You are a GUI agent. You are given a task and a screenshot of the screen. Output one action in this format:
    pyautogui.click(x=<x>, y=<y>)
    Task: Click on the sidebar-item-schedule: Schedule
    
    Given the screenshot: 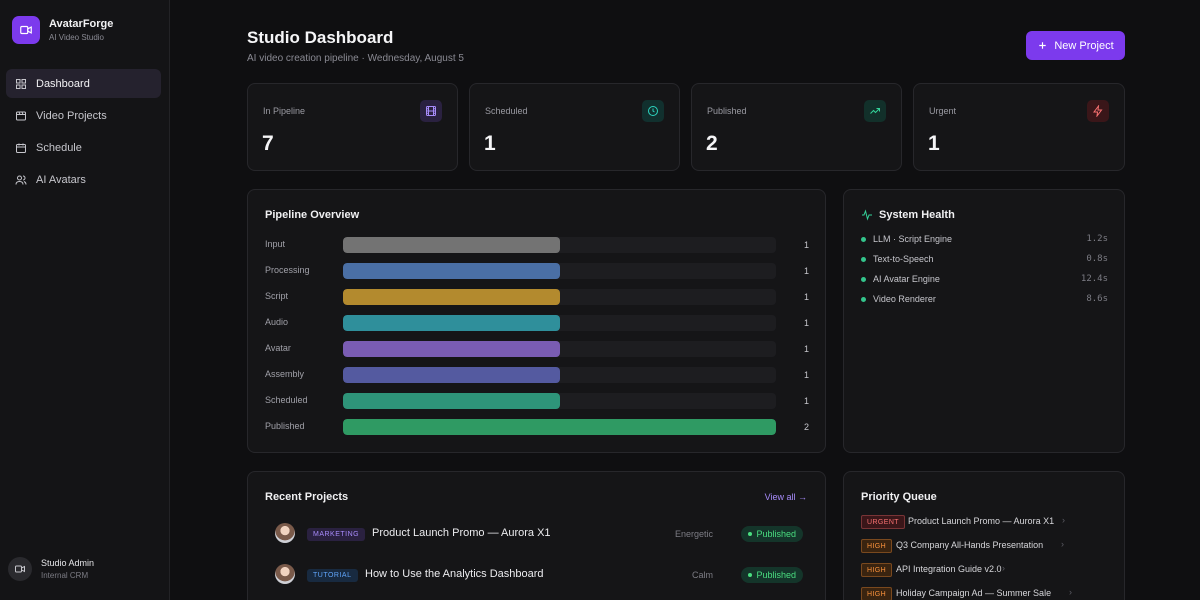 What is the action you would take?
    pyautogui.click(x=83, y=147)
    